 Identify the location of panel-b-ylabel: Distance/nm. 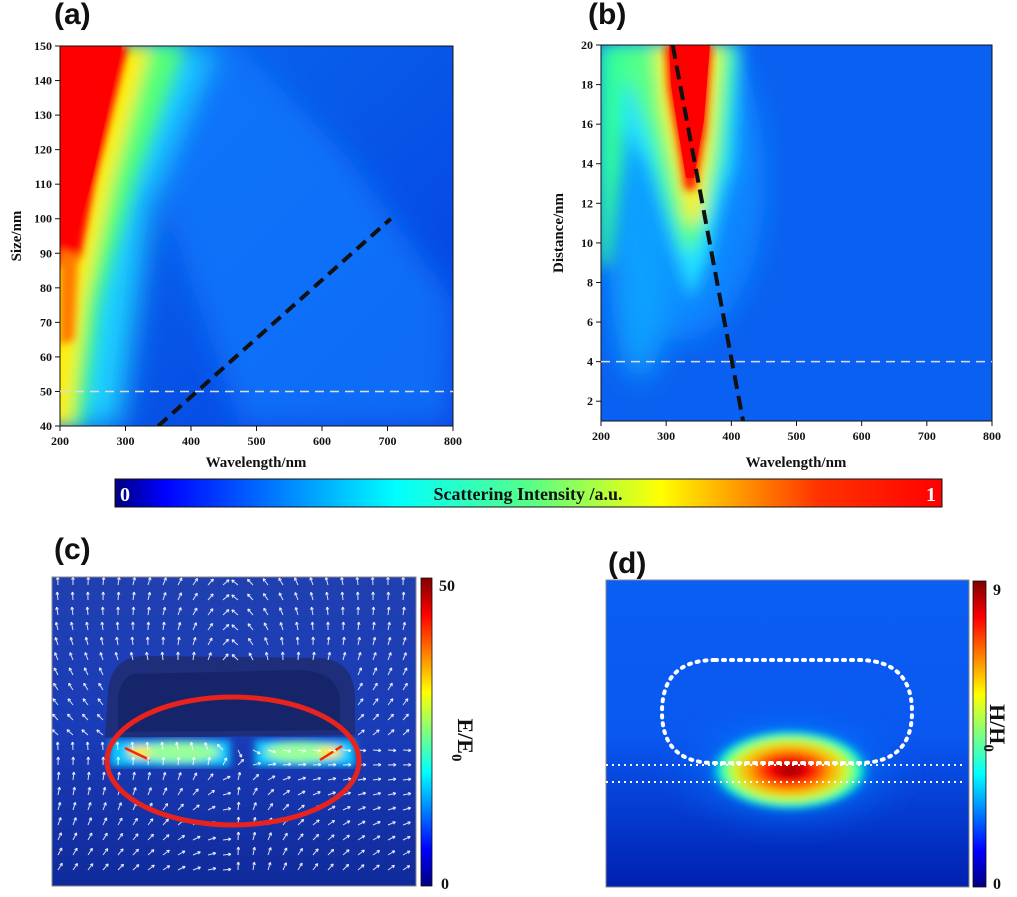
(559, 233).